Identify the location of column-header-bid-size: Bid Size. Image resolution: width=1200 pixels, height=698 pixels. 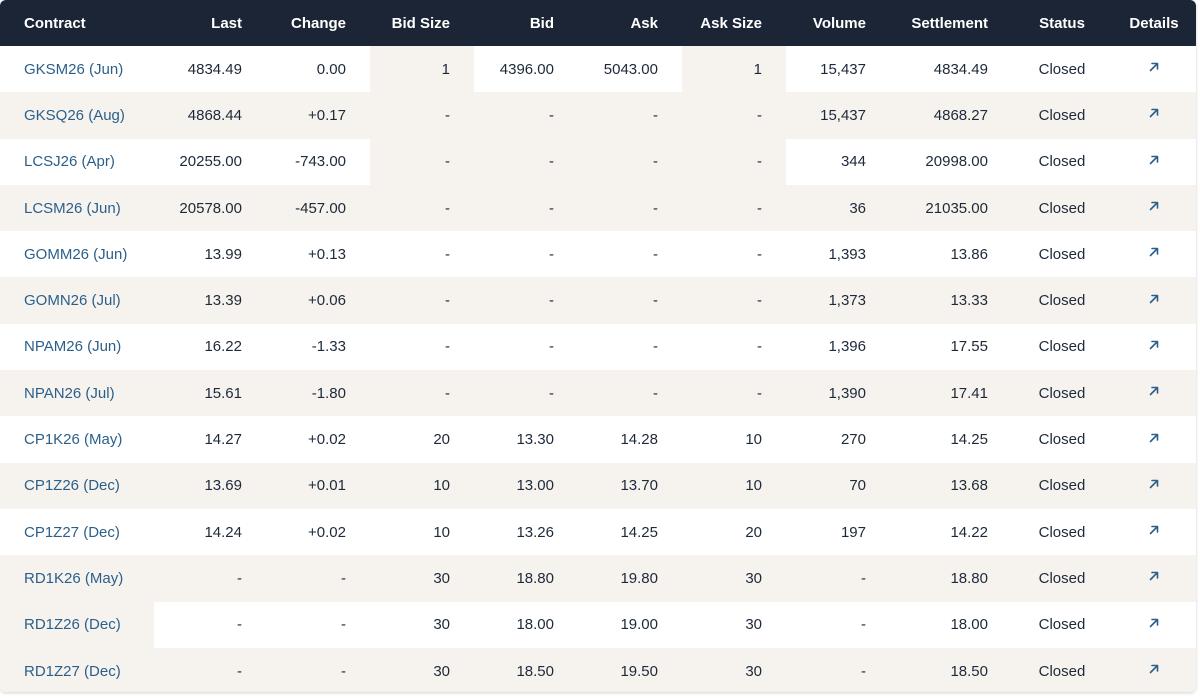
(420, 23).